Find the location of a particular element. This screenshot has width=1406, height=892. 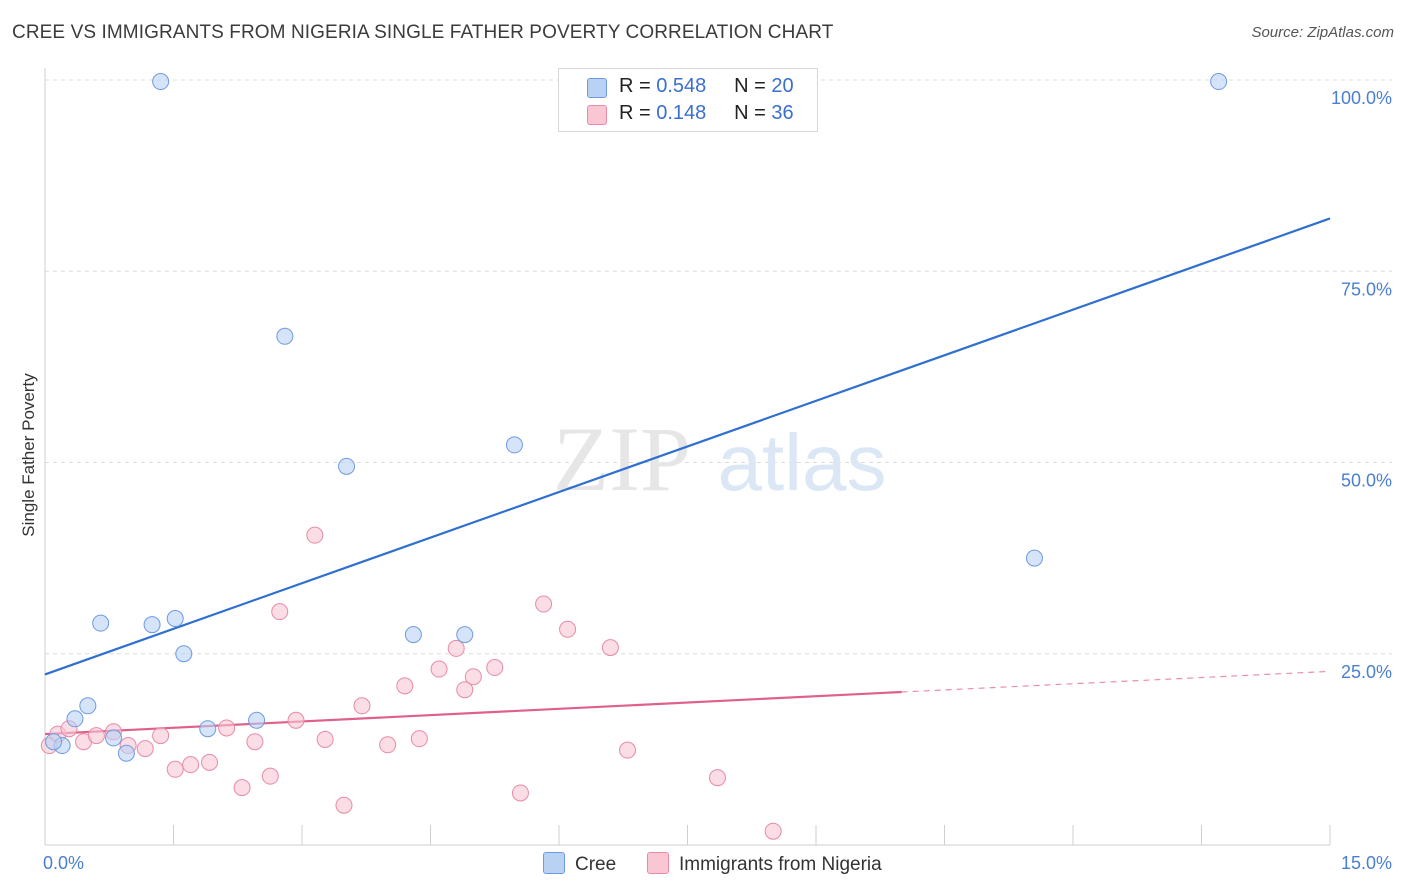

legend-nigeria-swatch is located at coordinates (658, 863).